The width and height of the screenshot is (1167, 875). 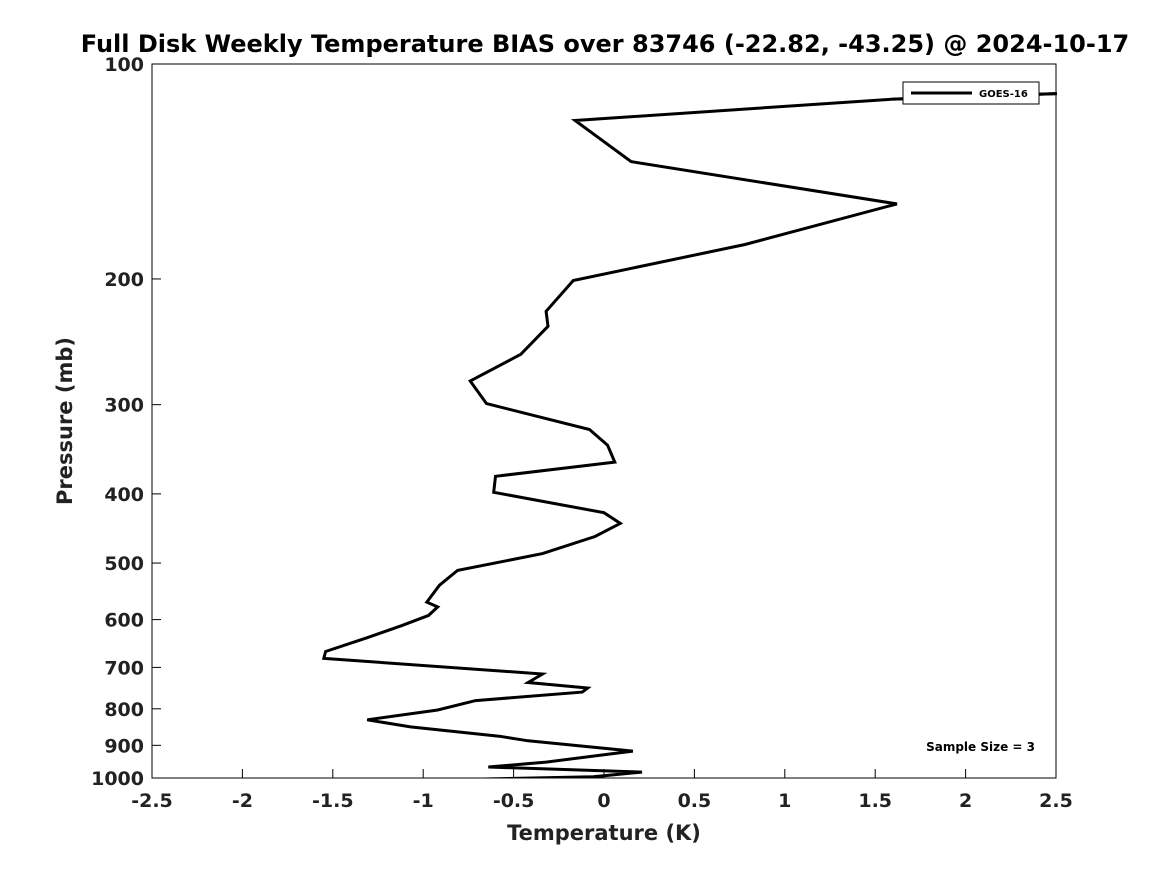 I want to click on legend: GOES-16, so click(x=971, y=93).